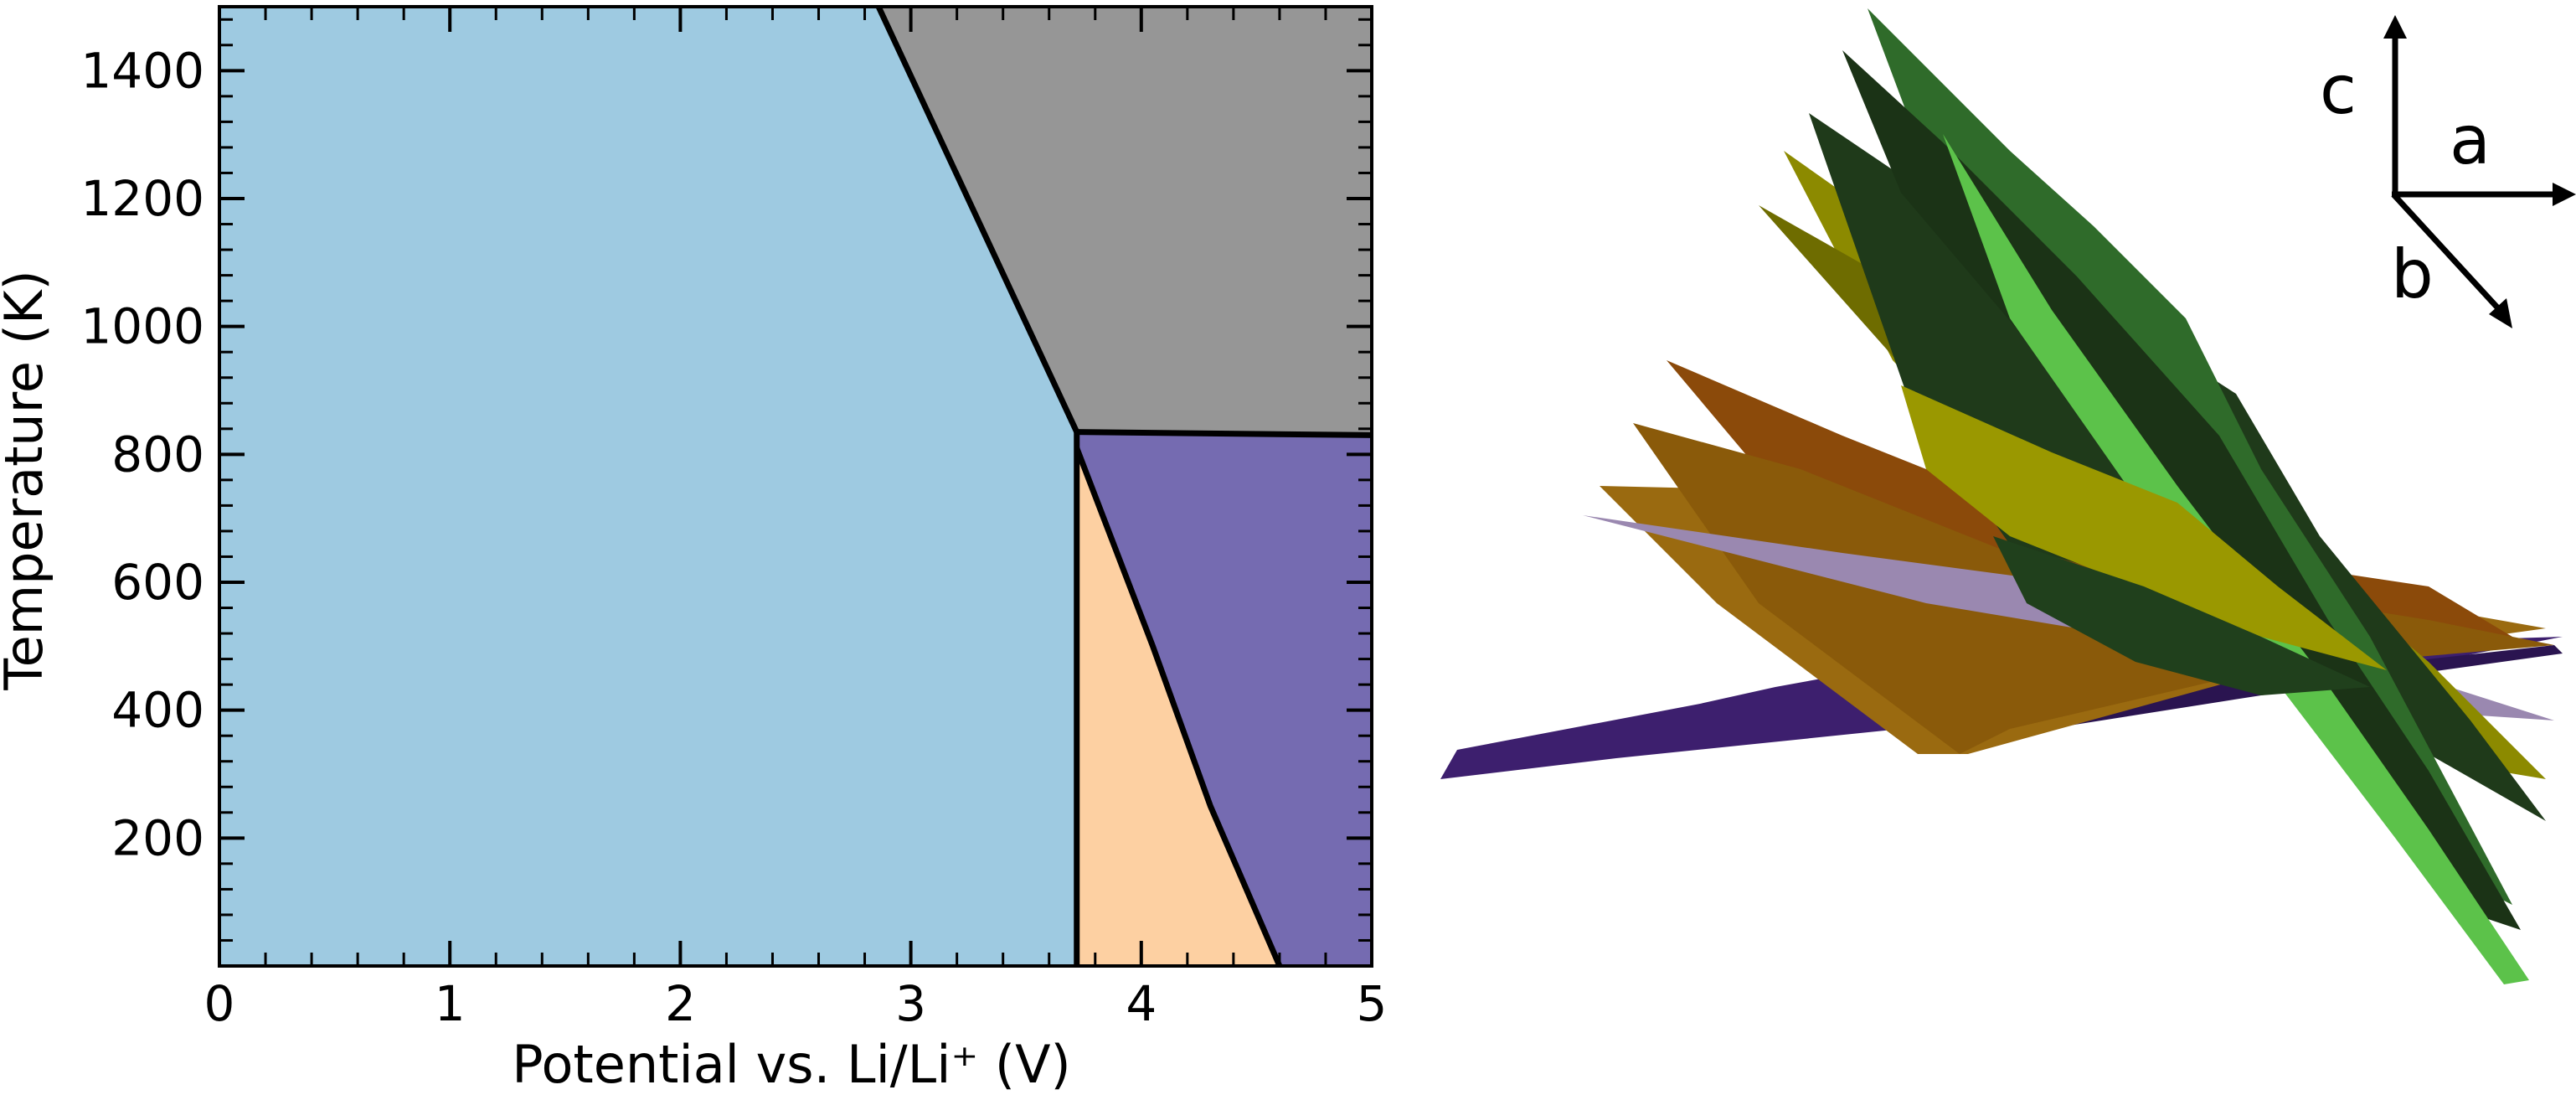 This screenshot has height=1095, width=2576. I want to click on x-tick-label: 0, so click(219, 1003).